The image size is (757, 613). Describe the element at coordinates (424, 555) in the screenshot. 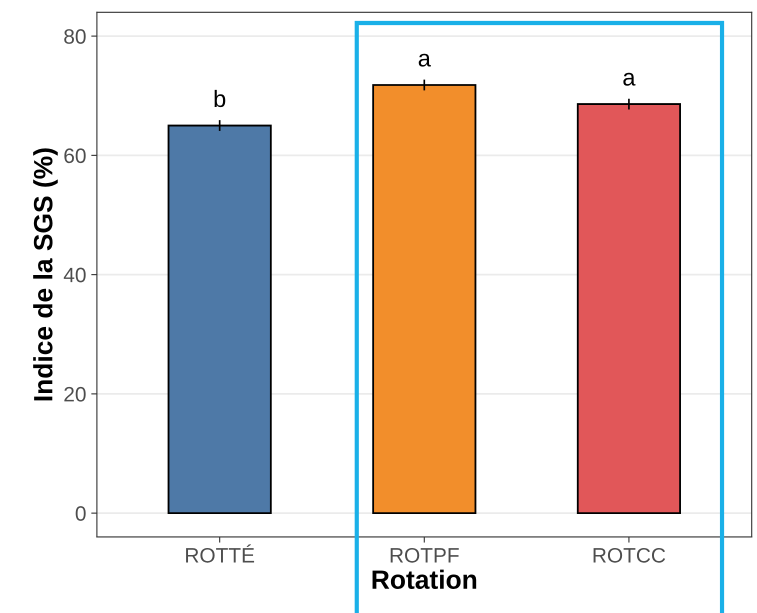

I see `x-tick-label: ROTPF` at that location.